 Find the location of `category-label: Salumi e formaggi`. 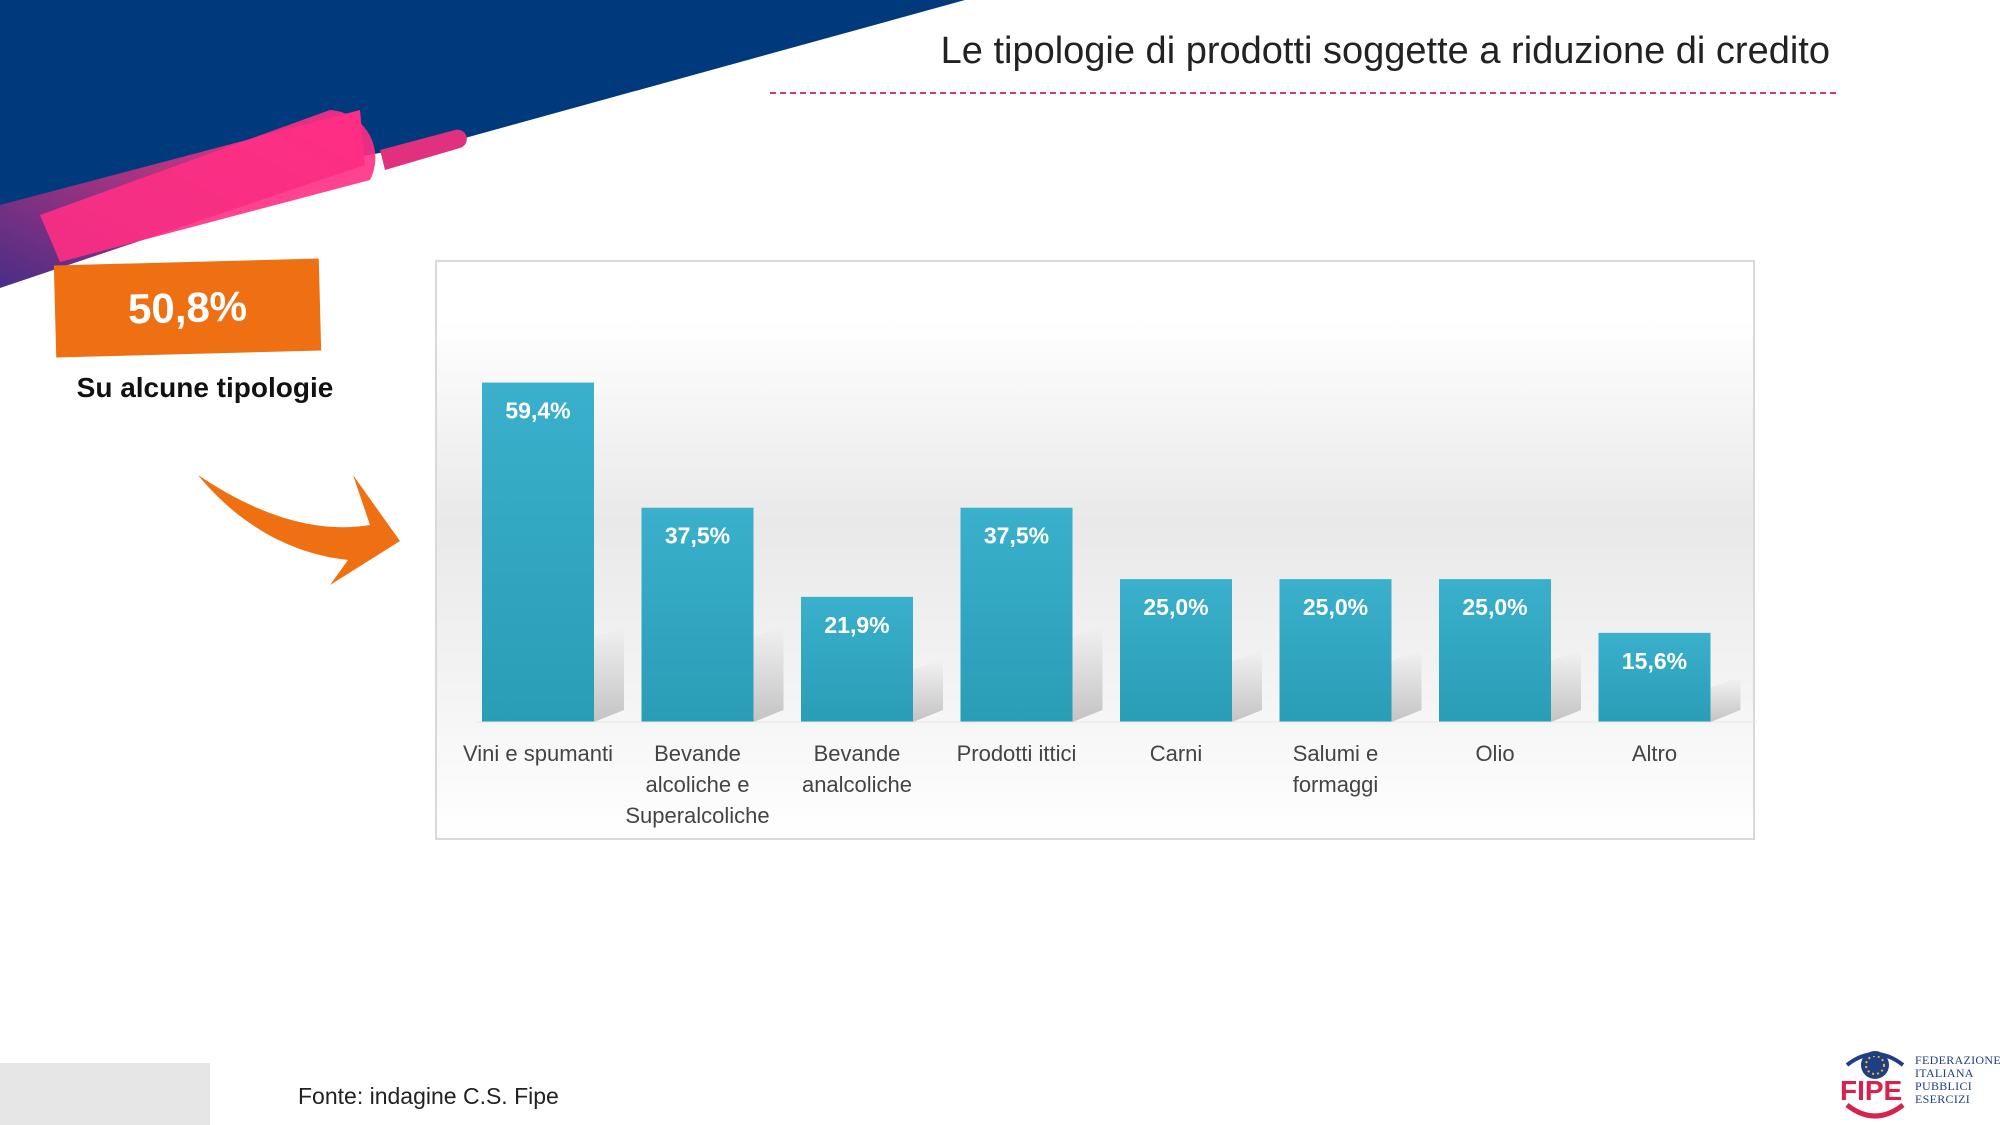

category-label: Salumi e formaggi is located at coordinates (1336, 769).